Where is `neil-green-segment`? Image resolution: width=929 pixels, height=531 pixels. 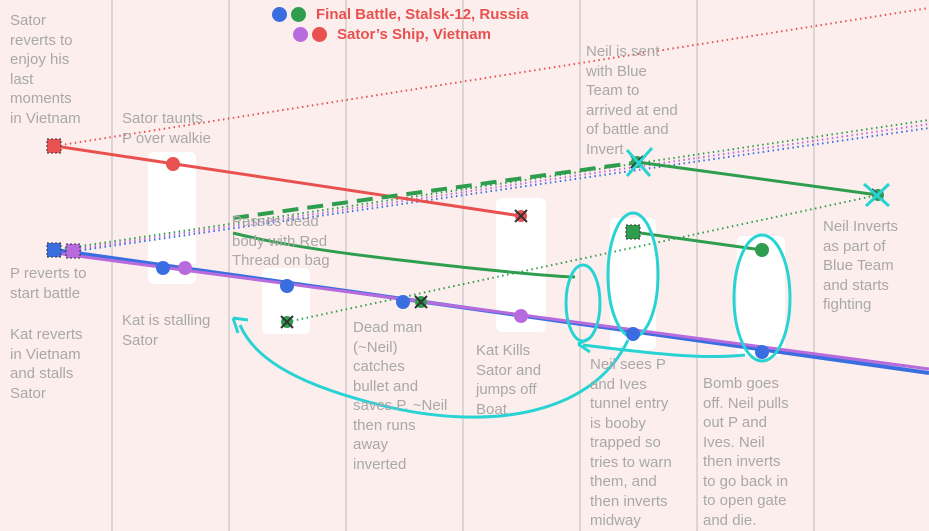 neil-green-segment is located at coordinates (757, 178).